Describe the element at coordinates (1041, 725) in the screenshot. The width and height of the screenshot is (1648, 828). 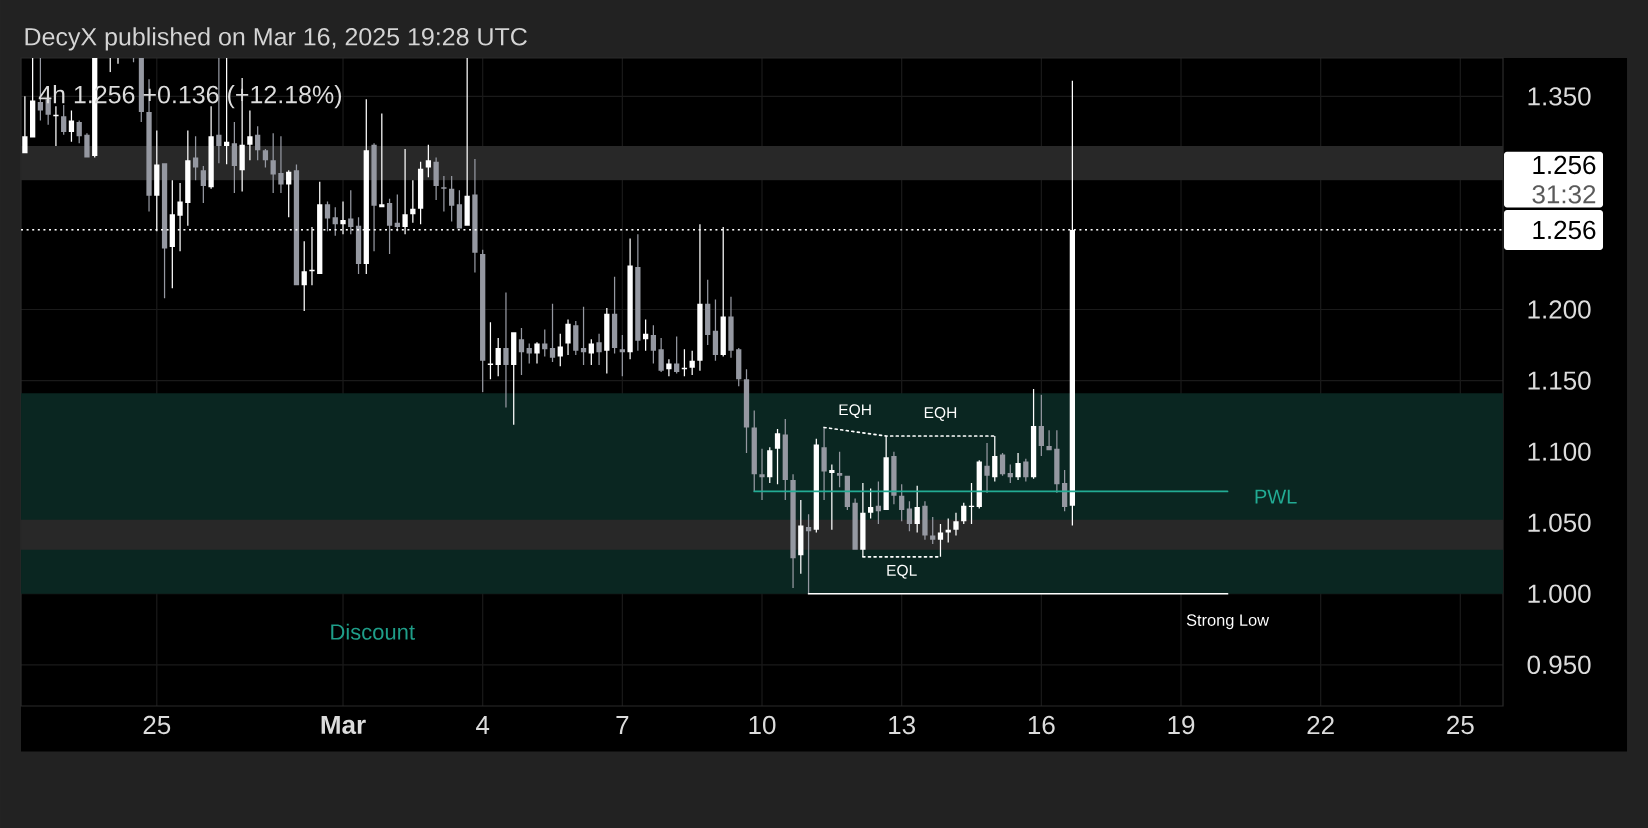
I see `x-tick-label: 16` at that location.